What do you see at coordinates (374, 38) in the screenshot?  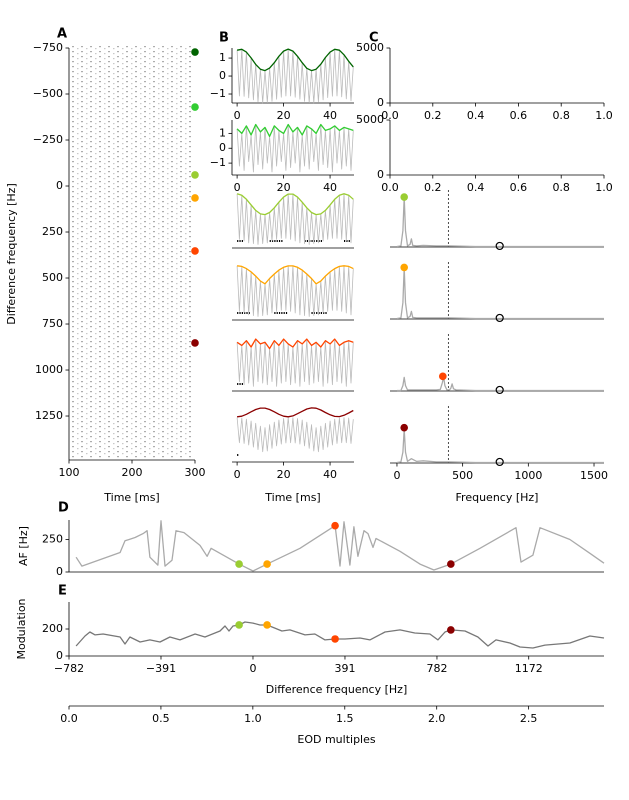 I see `panel-letter: C` at bounding box center [374, 38].